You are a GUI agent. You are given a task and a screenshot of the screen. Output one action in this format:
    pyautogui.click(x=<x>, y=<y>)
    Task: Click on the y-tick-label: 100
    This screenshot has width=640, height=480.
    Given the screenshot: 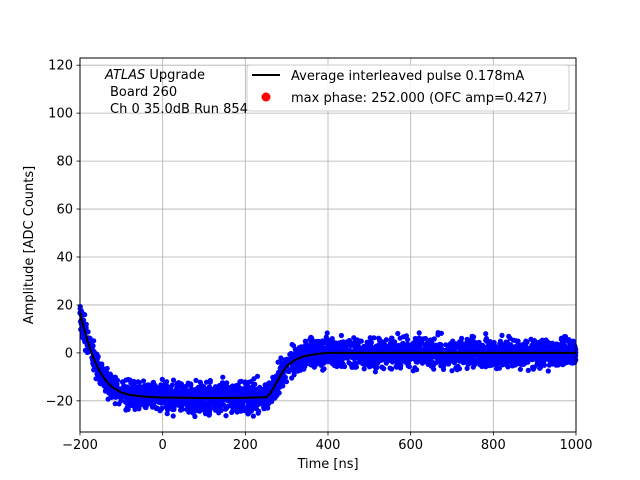 What is the action you would take?
    pyautogui.click(x=60, y=114)
    